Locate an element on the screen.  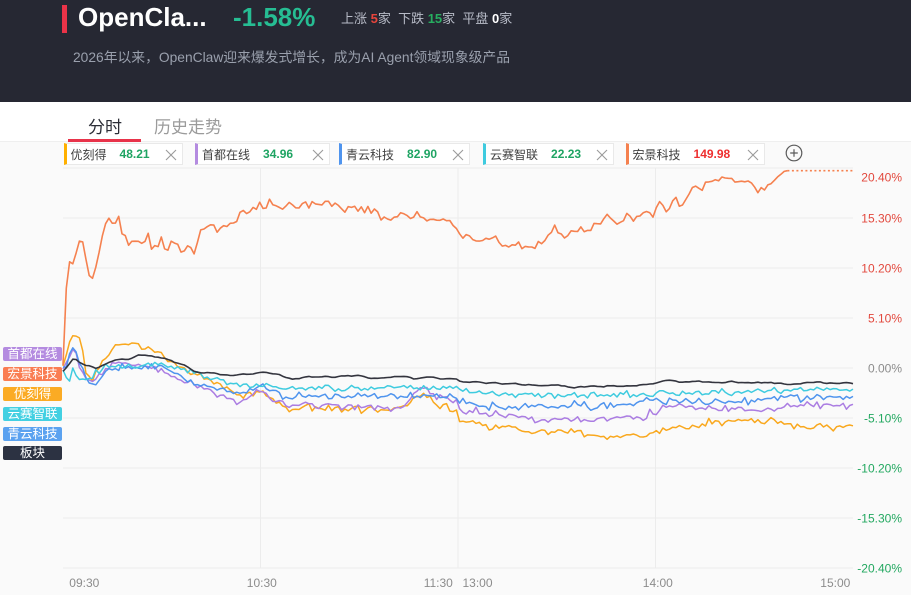
svg-text: 14:00 is located at coordinates (658, 583).